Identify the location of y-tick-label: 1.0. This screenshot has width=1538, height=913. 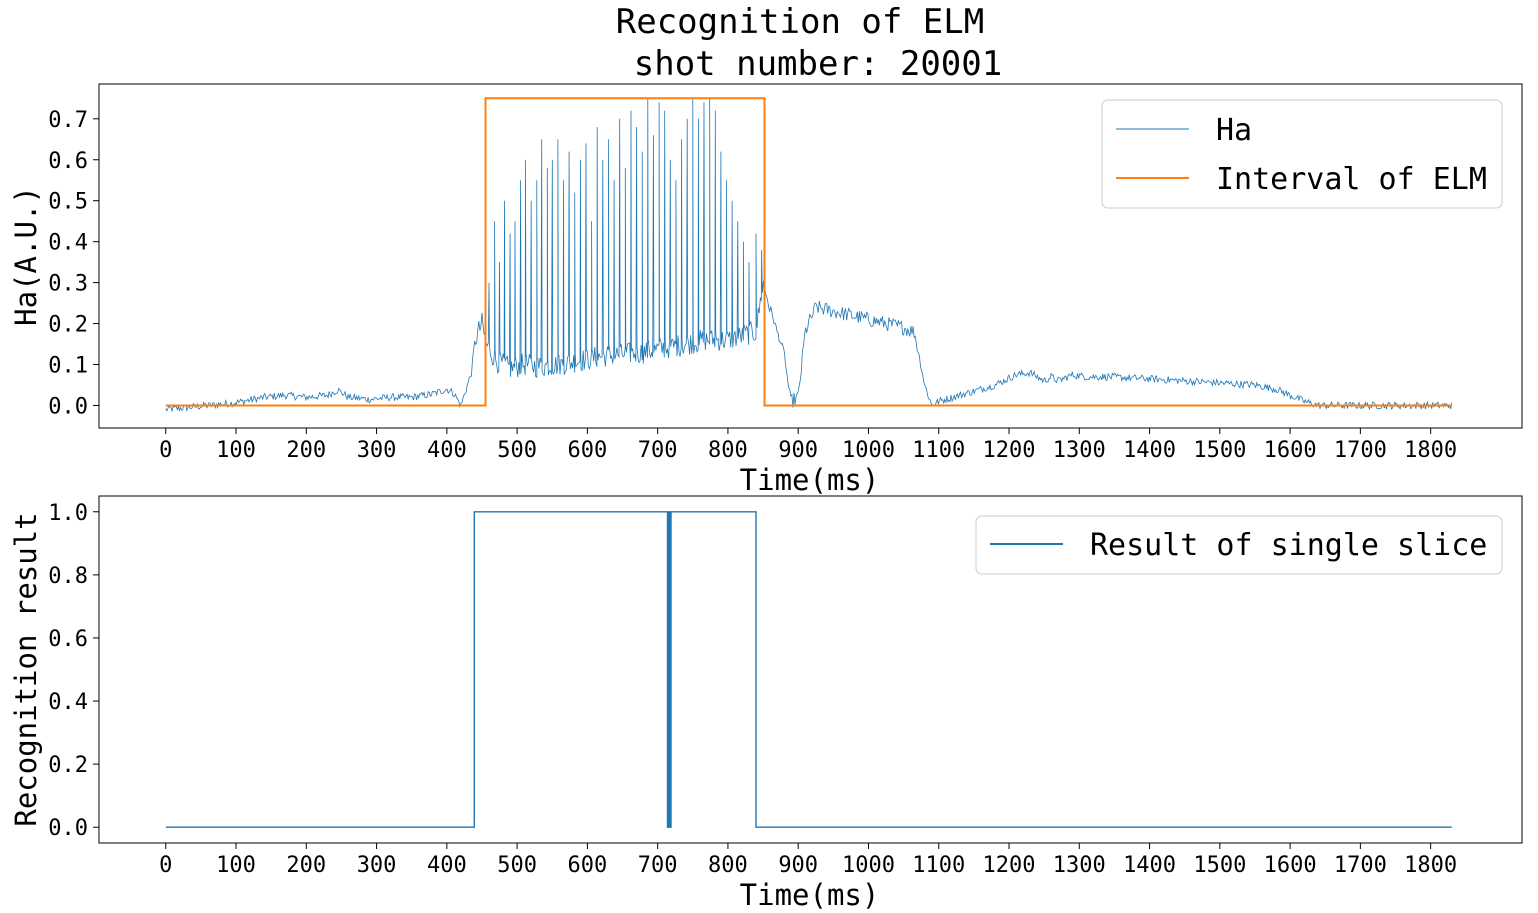
(68, 513).